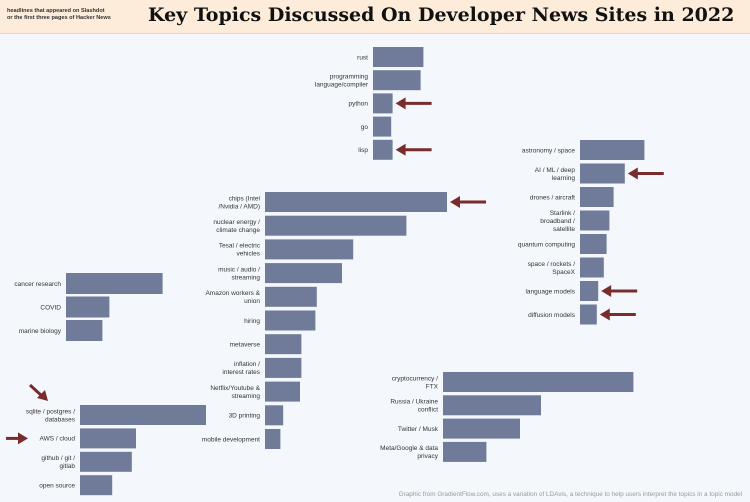  Describe the element at coordinates (57, 439) in the screenshot. I see `category-label: AWS / cloud` at that location.